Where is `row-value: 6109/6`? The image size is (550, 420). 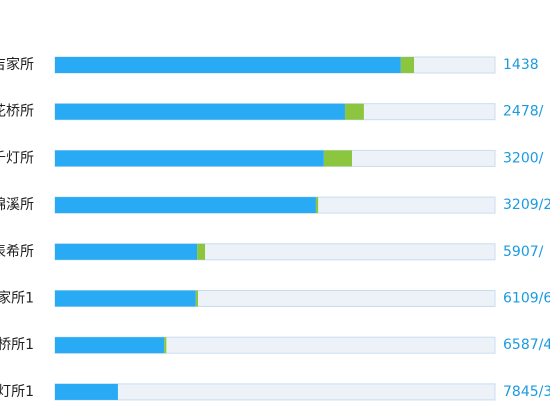
row-value: 6109/6 is located at coordinates (526, 299).